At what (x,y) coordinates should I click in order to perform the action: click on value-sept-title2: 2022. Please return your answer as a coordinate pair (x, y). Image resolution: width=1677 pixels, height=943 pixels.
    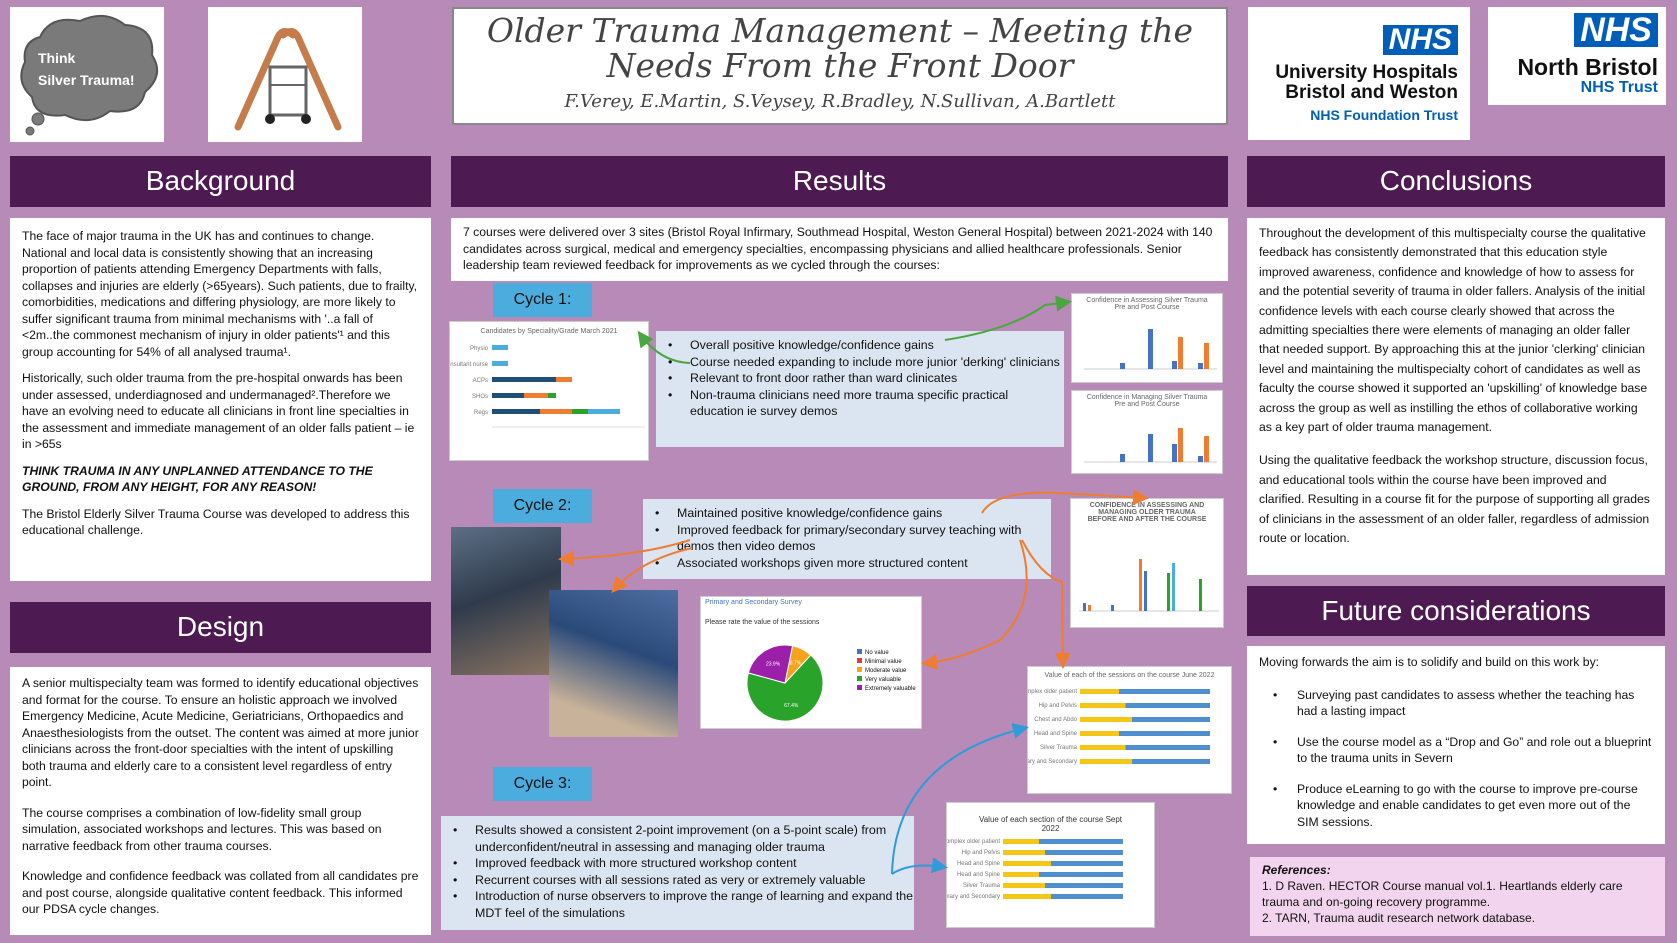
    Looking at the image, I should click on (1050, 828).